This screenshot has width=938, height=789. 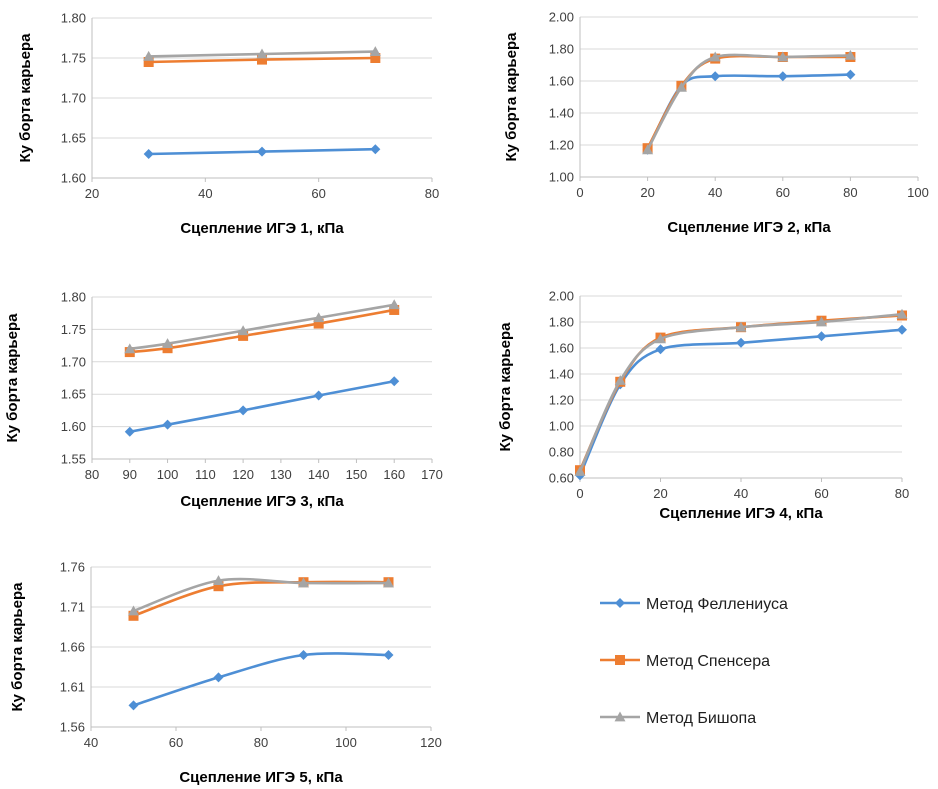 I want to click on y-tick-label: 1.56, so click(x=72, y=727).